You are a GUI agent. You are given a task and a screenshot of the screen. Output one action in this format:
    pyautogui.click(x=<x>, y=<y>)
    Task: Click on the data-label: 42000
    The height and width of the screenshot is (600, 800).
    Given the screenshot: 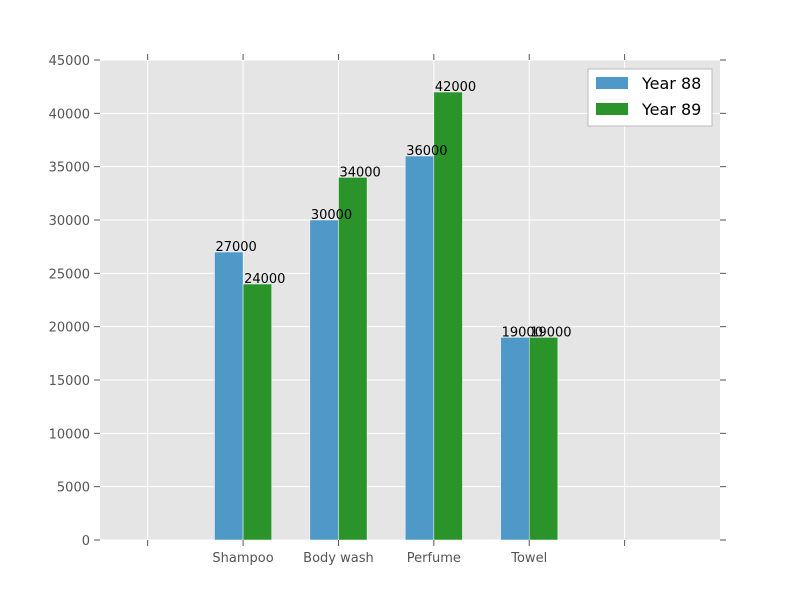 What is the action you would take?
    pyautogui.click(x=455, y=87)
    